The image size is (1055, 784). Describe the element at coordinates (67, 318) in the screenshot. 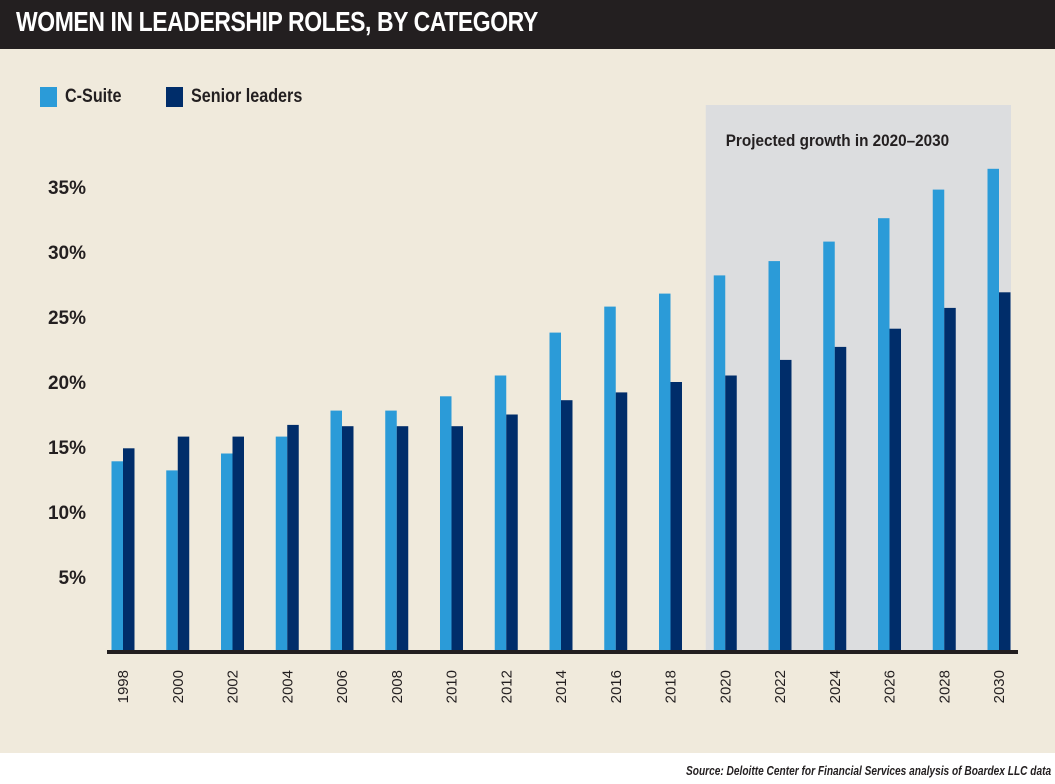

I see `y-tick-label: 25%` at that location.